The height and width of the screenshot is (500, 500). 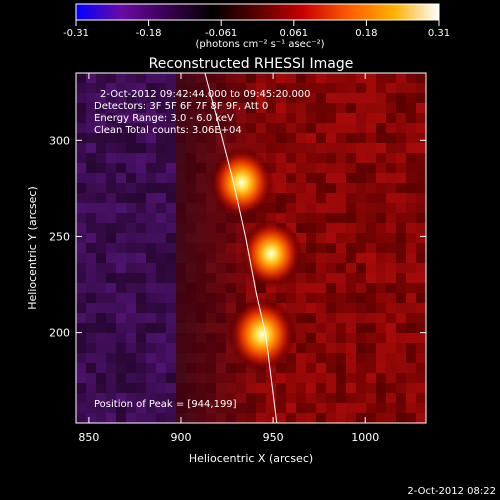 What do you see at coordinates (439, 33) in the screenshot?
I see `colorbar-tick-label: 0.31` at bounding box center [439, 33].